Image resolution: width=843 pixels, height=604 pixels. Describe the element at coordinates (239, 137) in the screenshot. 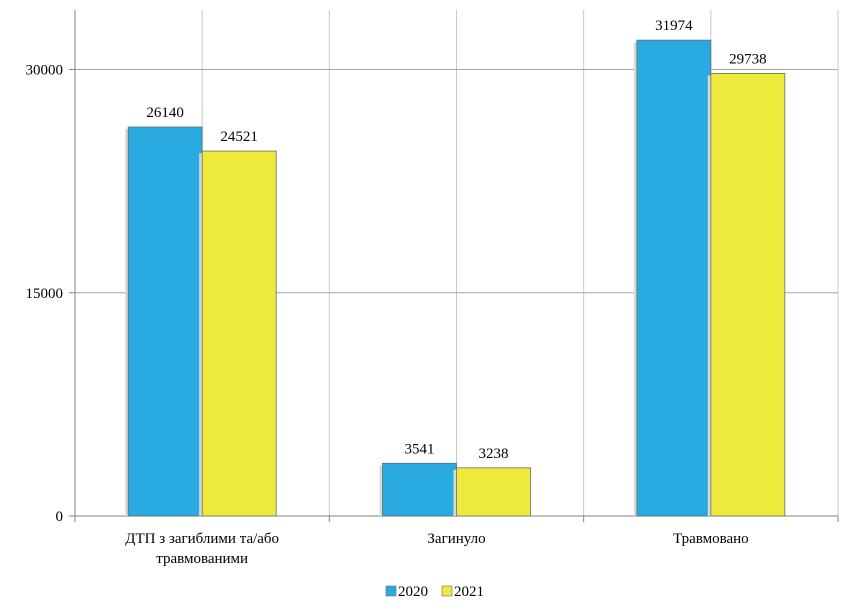

I see `data-label-2021-1: 24521` at that location.